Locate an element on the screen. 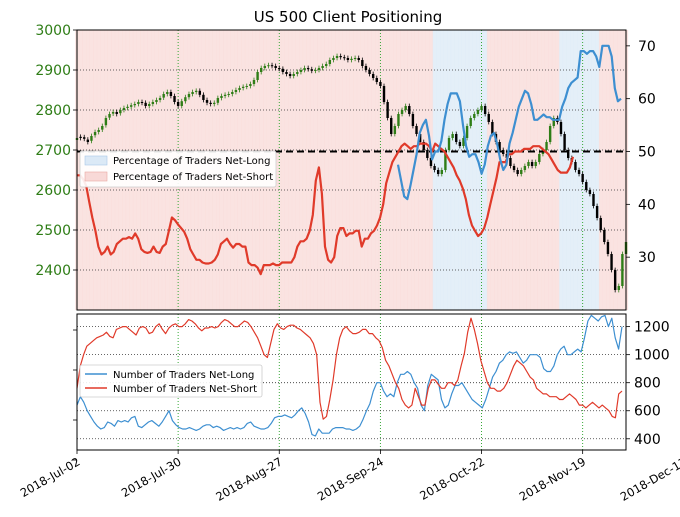 This screenshot has height=517, width=680. legend-label-net-long: Percentage of Traders Net-Long is located at coordinates (192, 161).